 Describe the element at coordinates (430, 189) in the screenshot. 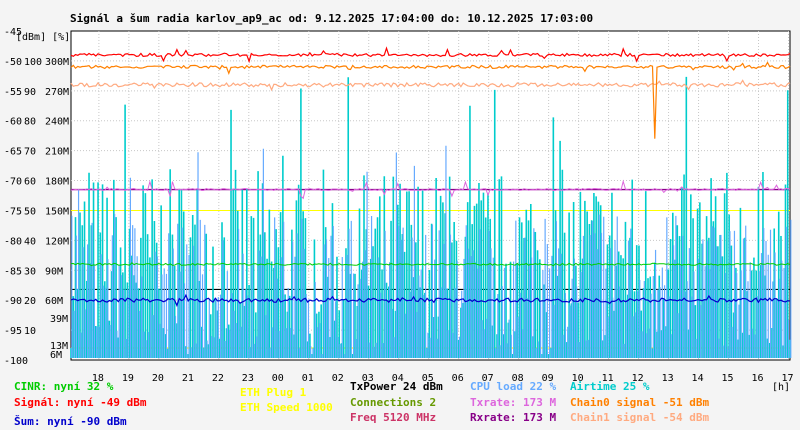

I see `series-txrate-line` at that location.